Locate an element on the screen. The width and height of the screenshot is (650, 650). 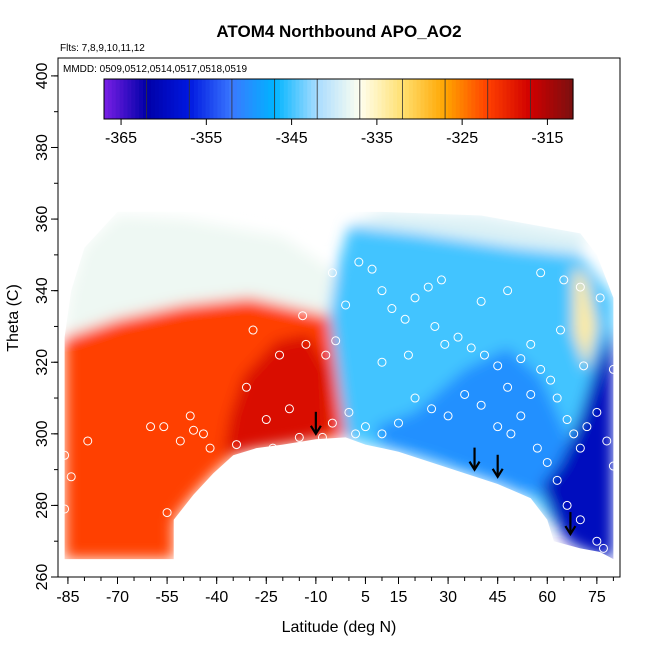
y-tick-label: 280 is located at coordinates (42, 505).